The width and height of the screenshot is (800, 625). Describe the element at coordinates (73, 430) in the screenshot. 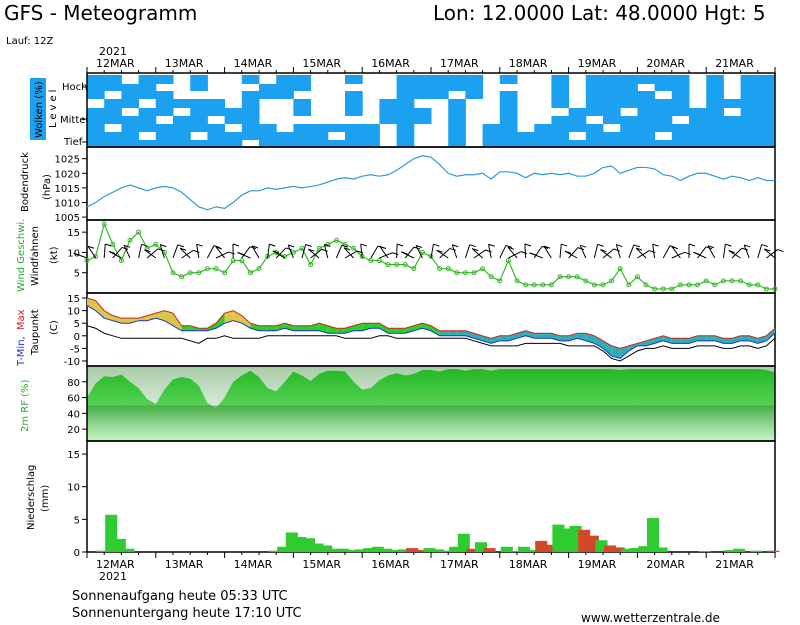

I see `y-tick-label: 20` at that location.